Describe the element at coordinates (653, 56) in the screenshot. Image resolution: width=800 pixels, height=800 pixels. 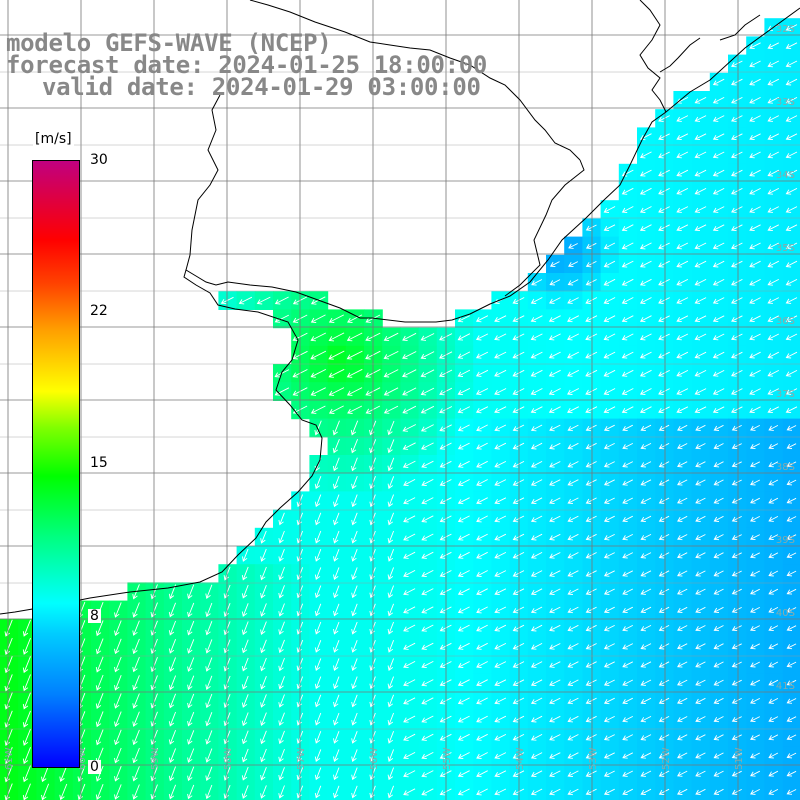
I see `lagoon-coast` at that location.